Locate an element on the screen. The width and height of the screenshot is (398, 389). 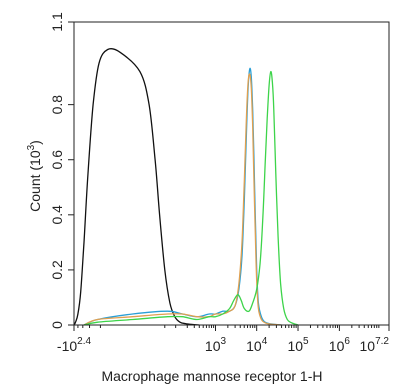
x-tick-exponent: 4 is located at coordinates (265, 341).